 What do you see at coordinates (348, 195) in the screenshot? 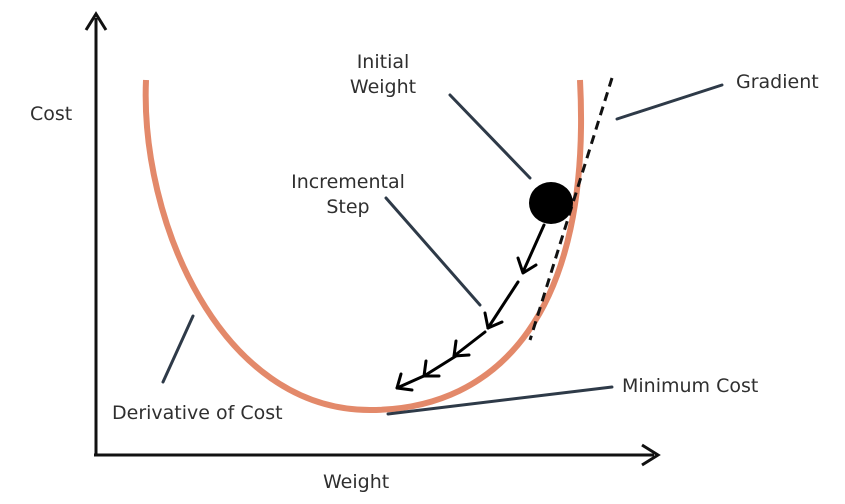
I see `incremental-step-label: Incremental Step` at bounding box center [348, 195].